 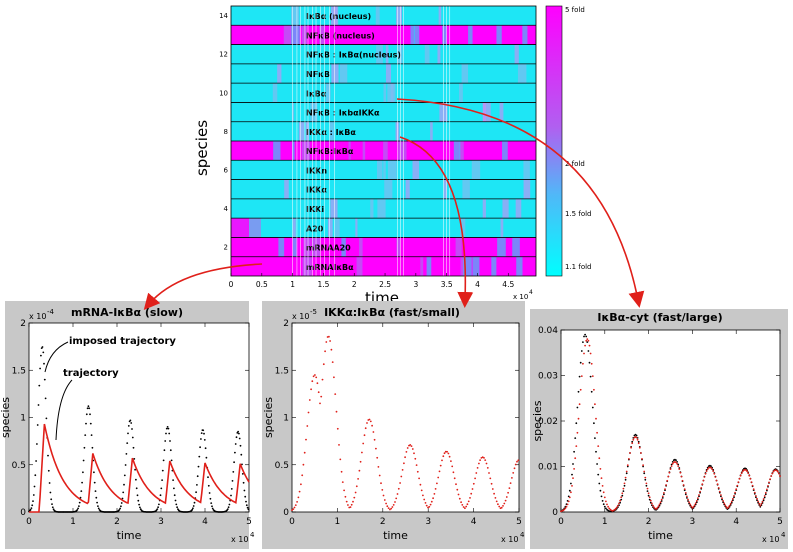 What do you see at coordinates (316, 170) in the screenshot?
I see `heatmap-row-label-9: IKKn` at bounding box center [316, 170].